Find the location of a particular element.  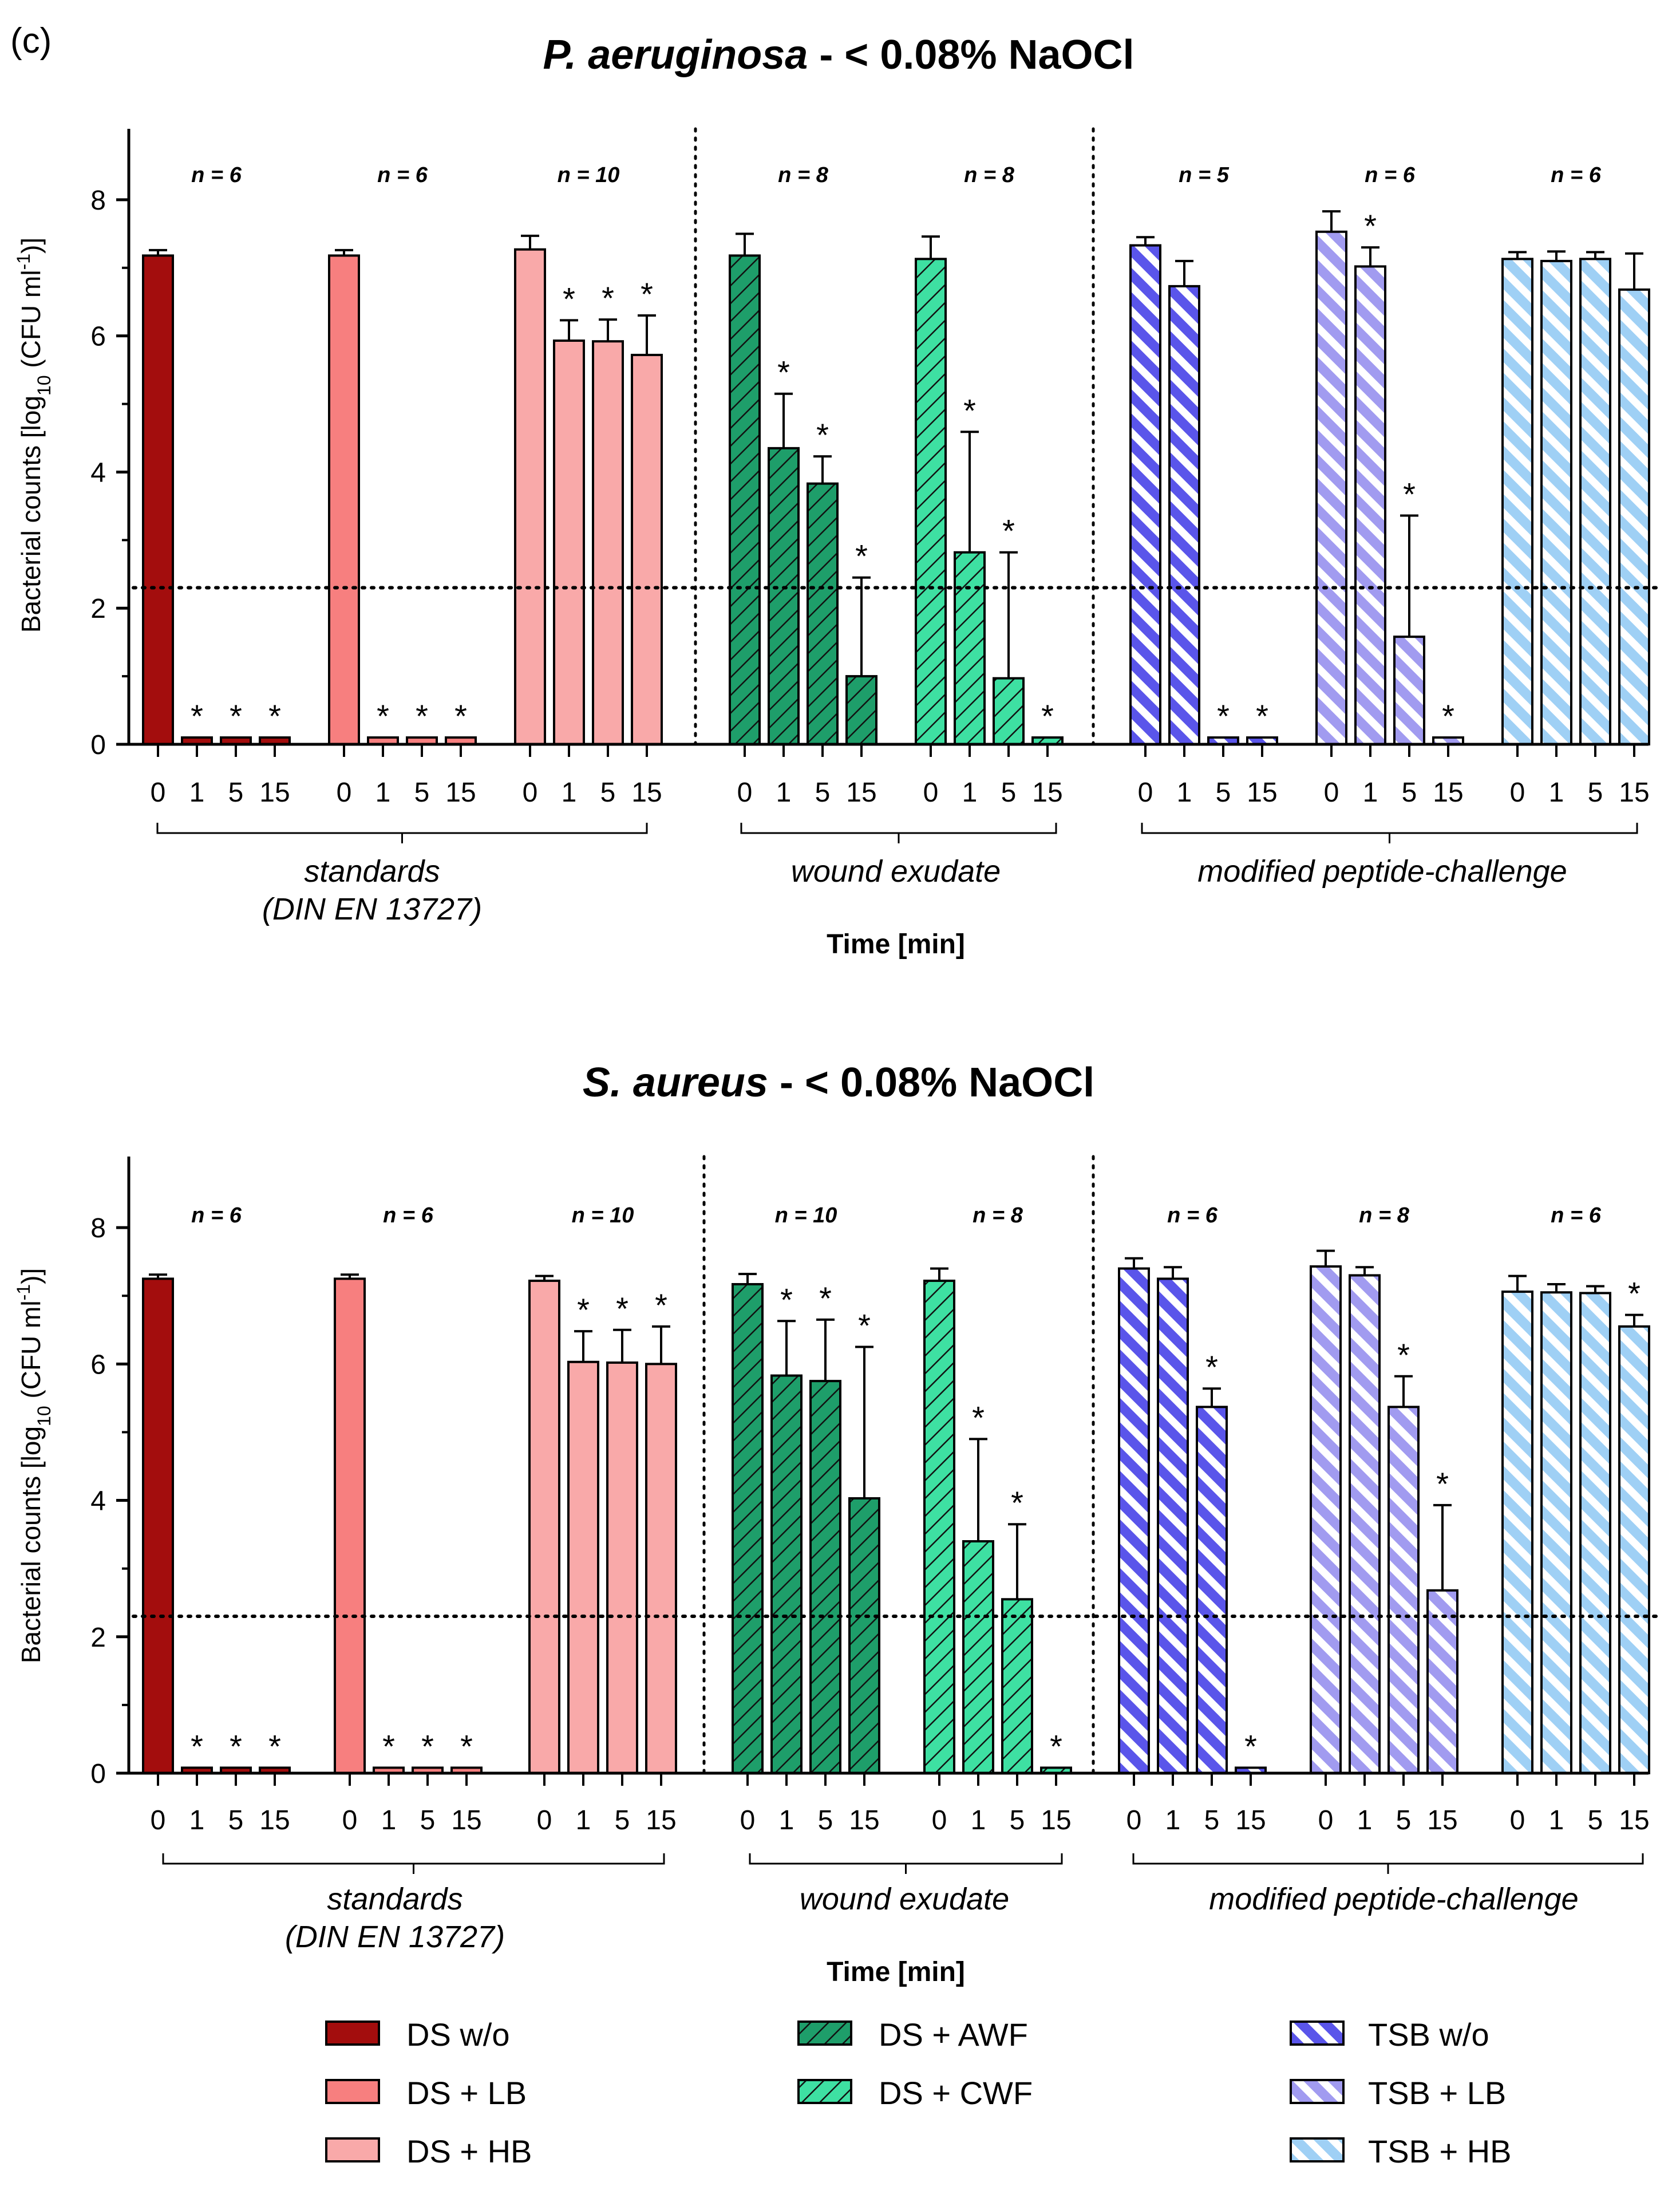

x-axis-title: Time [min] is located at coordinates (896, 1972).